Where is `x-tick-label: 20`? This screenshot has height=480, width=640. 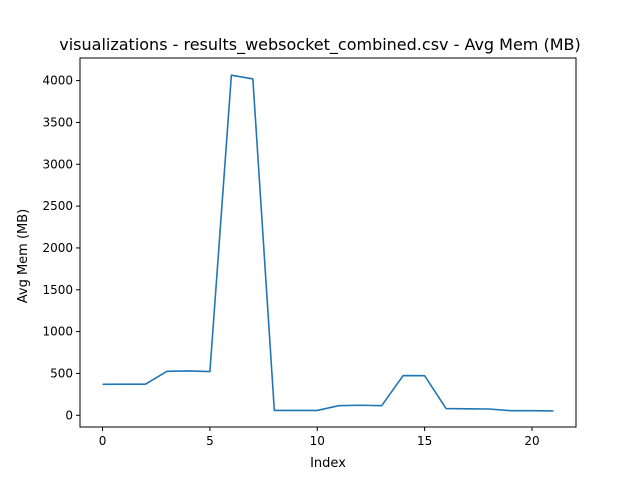
x-tick-label: 20 is located at coordinates (531, 441).